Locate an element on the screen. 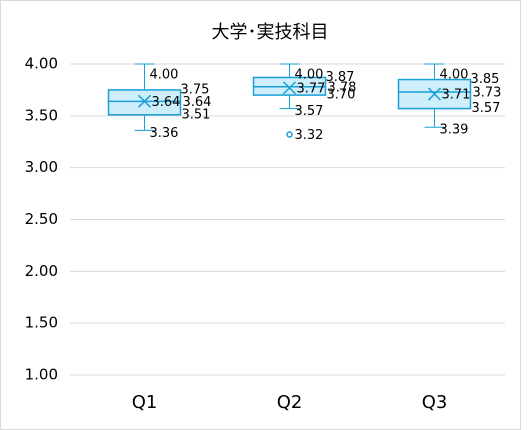 Image resolution: width=532 pixels, height=430 pixels. y-tick-label: 3.00 is located at coordinates (41, 167).